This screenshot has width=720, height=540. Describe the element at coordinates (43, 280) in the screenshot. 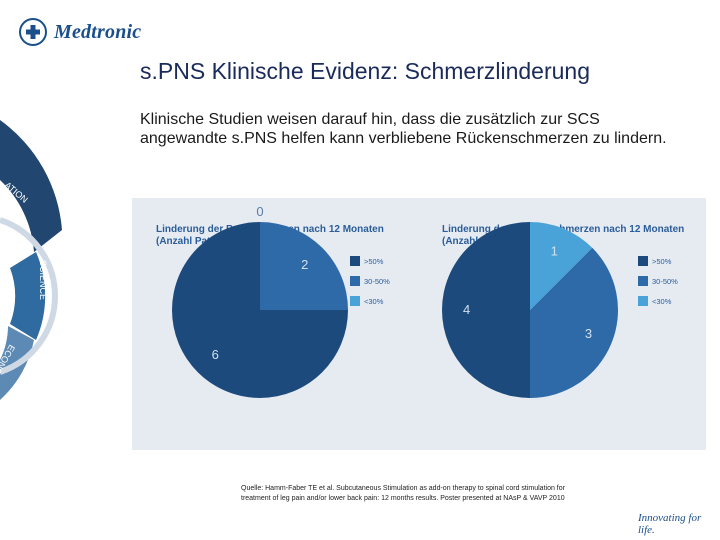

I see `wheel-label-middle: SCIENCE` at that location.